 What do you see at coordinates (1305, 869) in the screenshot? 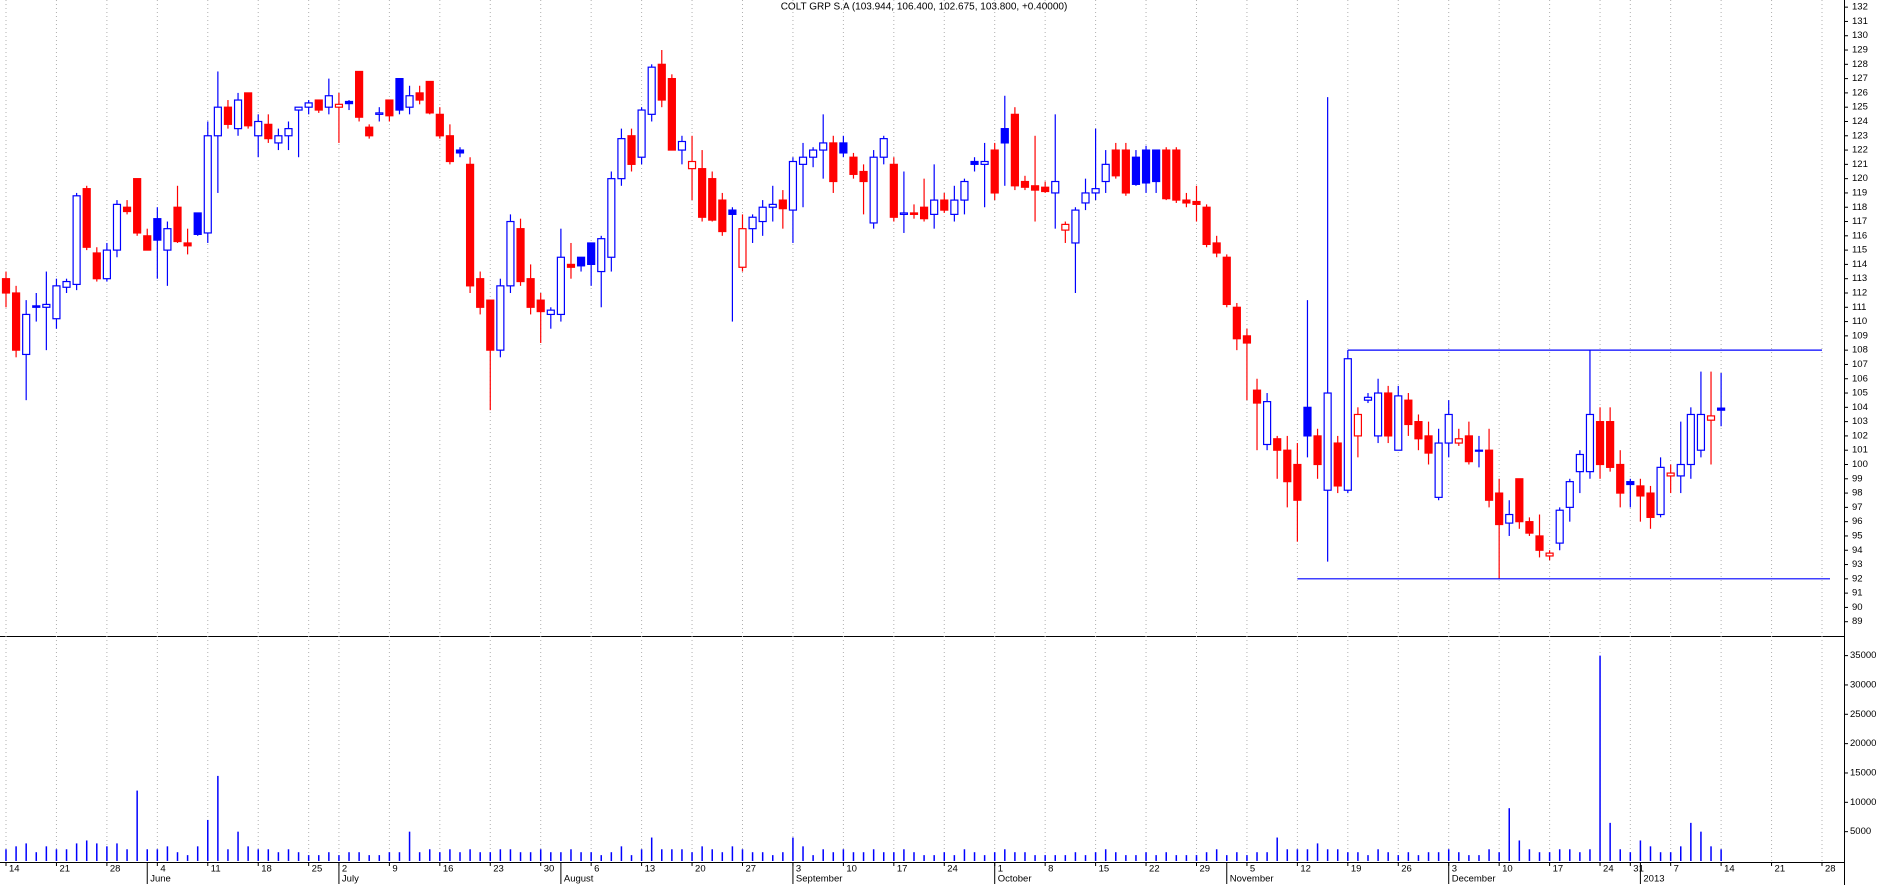
I see `x-tick-label: 12` at bounding box center [1305, 869].